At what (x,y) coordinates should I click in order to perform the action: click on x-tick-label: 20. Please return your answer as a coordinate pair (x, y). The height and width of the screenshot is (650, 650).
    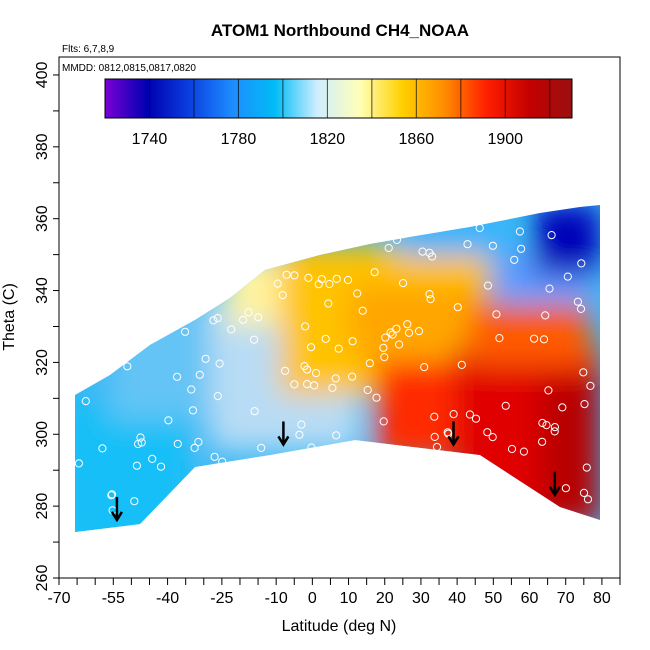
    Looking at the image, I should click on (385, 598).